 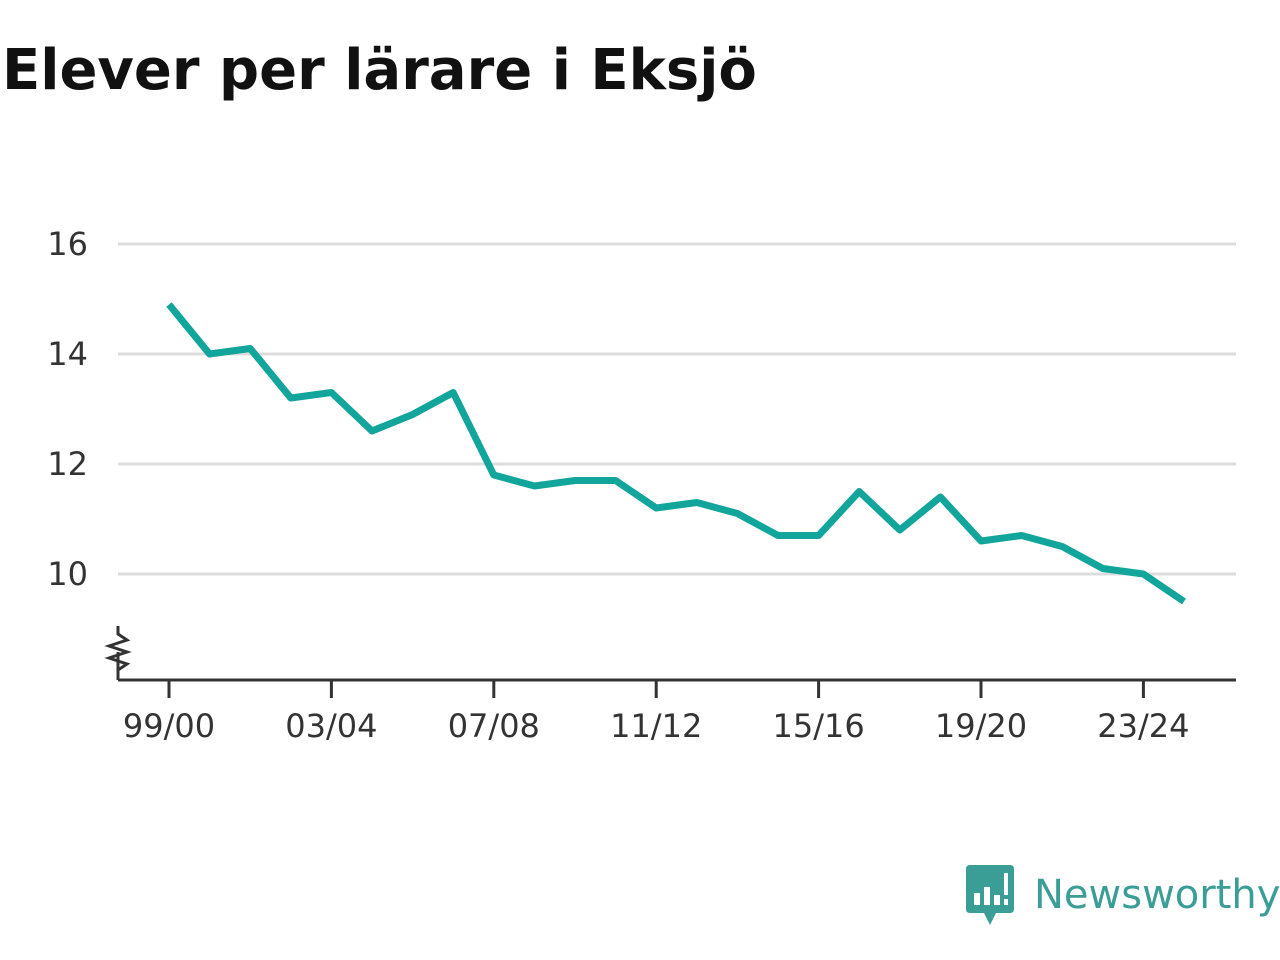 I want to click on brand-logo: Newsworthy, so click(x=1122, y=895).